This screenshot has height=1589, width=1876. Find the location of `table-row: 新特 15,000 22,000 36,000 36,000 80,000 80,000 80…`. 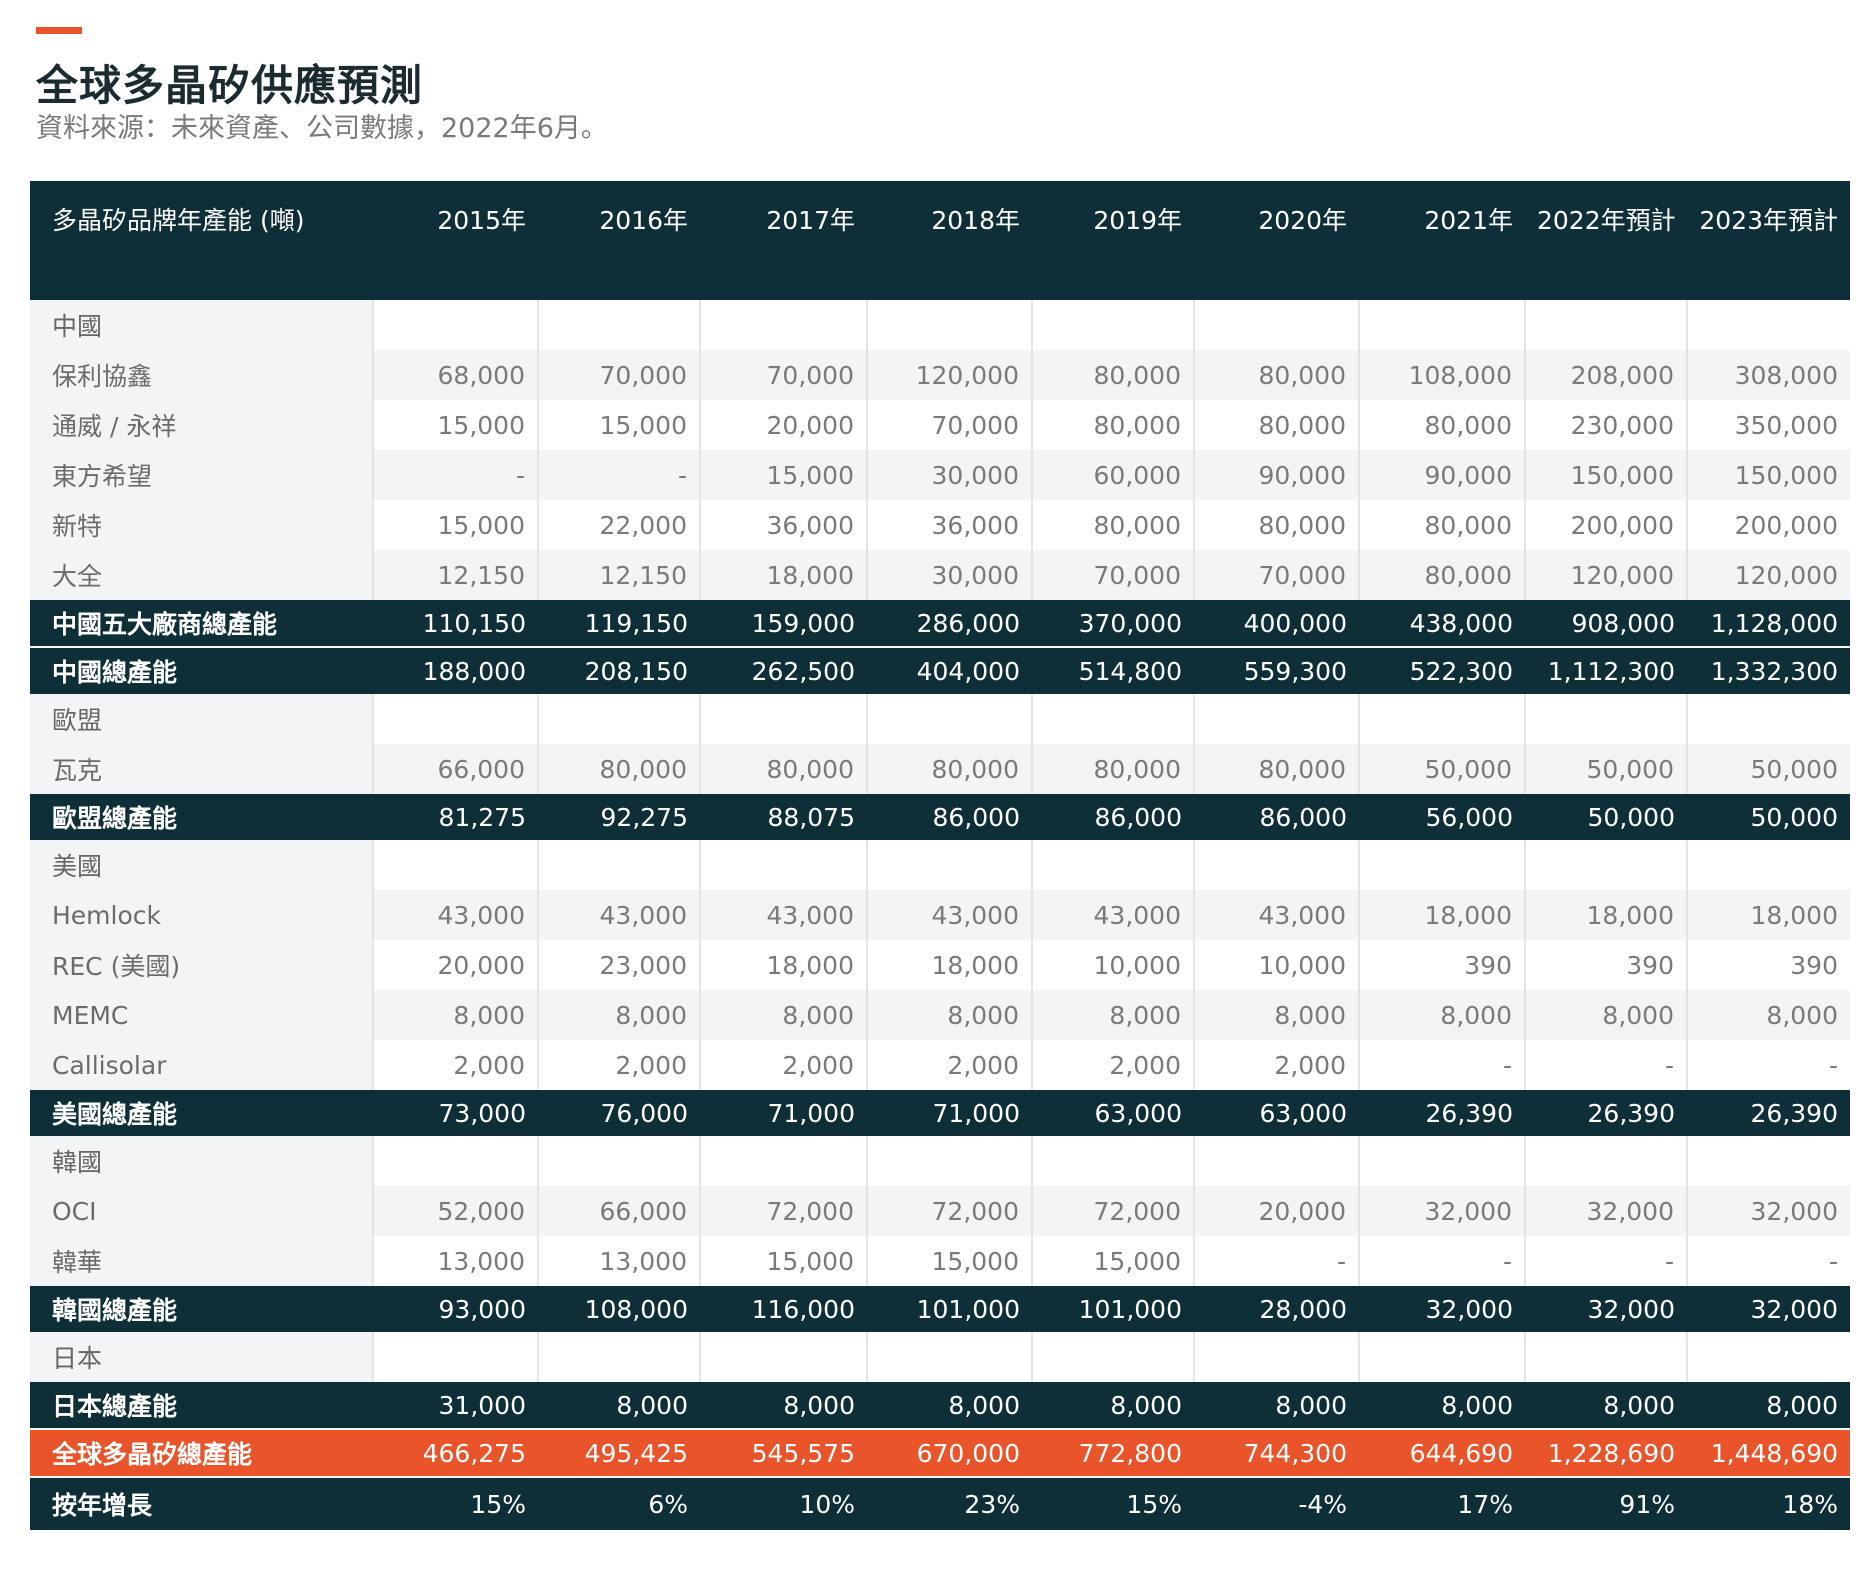

table-row: 新特 15,000 22,000 36,000 36,000 80,000 80,000 80… is located at coordinates (940, 525).